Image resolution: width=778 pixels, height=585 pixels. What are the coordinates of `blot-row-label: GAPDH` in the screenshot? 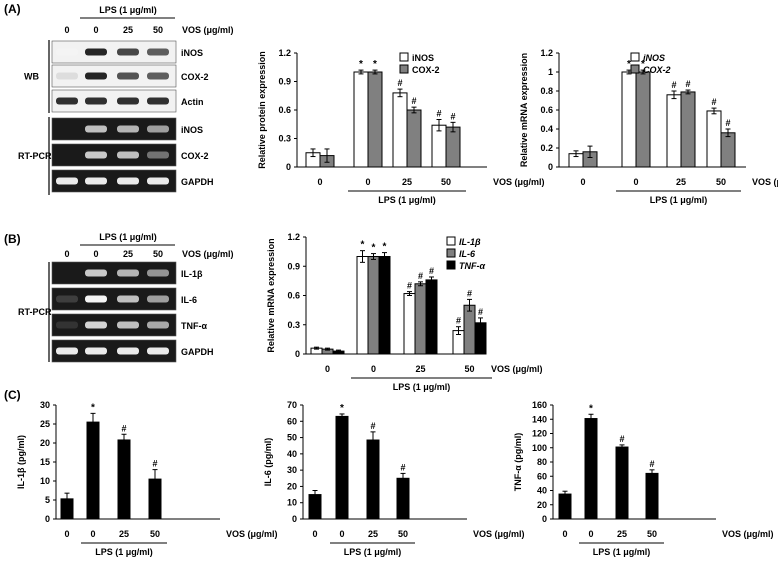 It's located at (197, 352).